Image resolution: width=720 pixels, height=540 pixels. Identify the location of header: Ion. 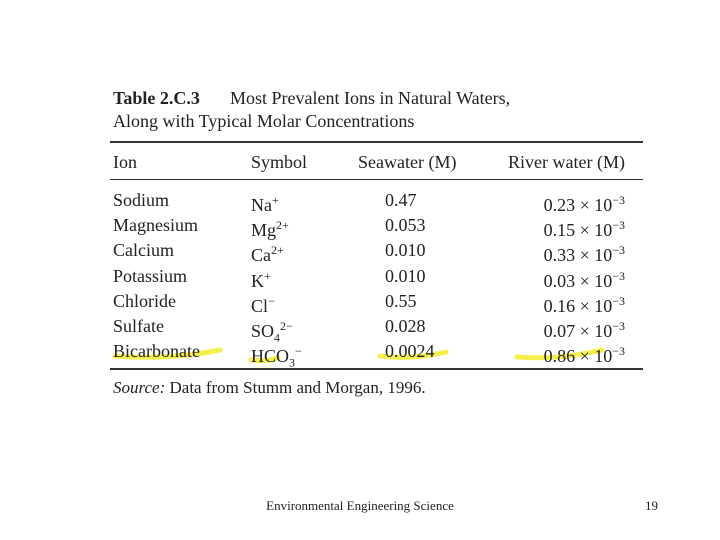
(125, 162).